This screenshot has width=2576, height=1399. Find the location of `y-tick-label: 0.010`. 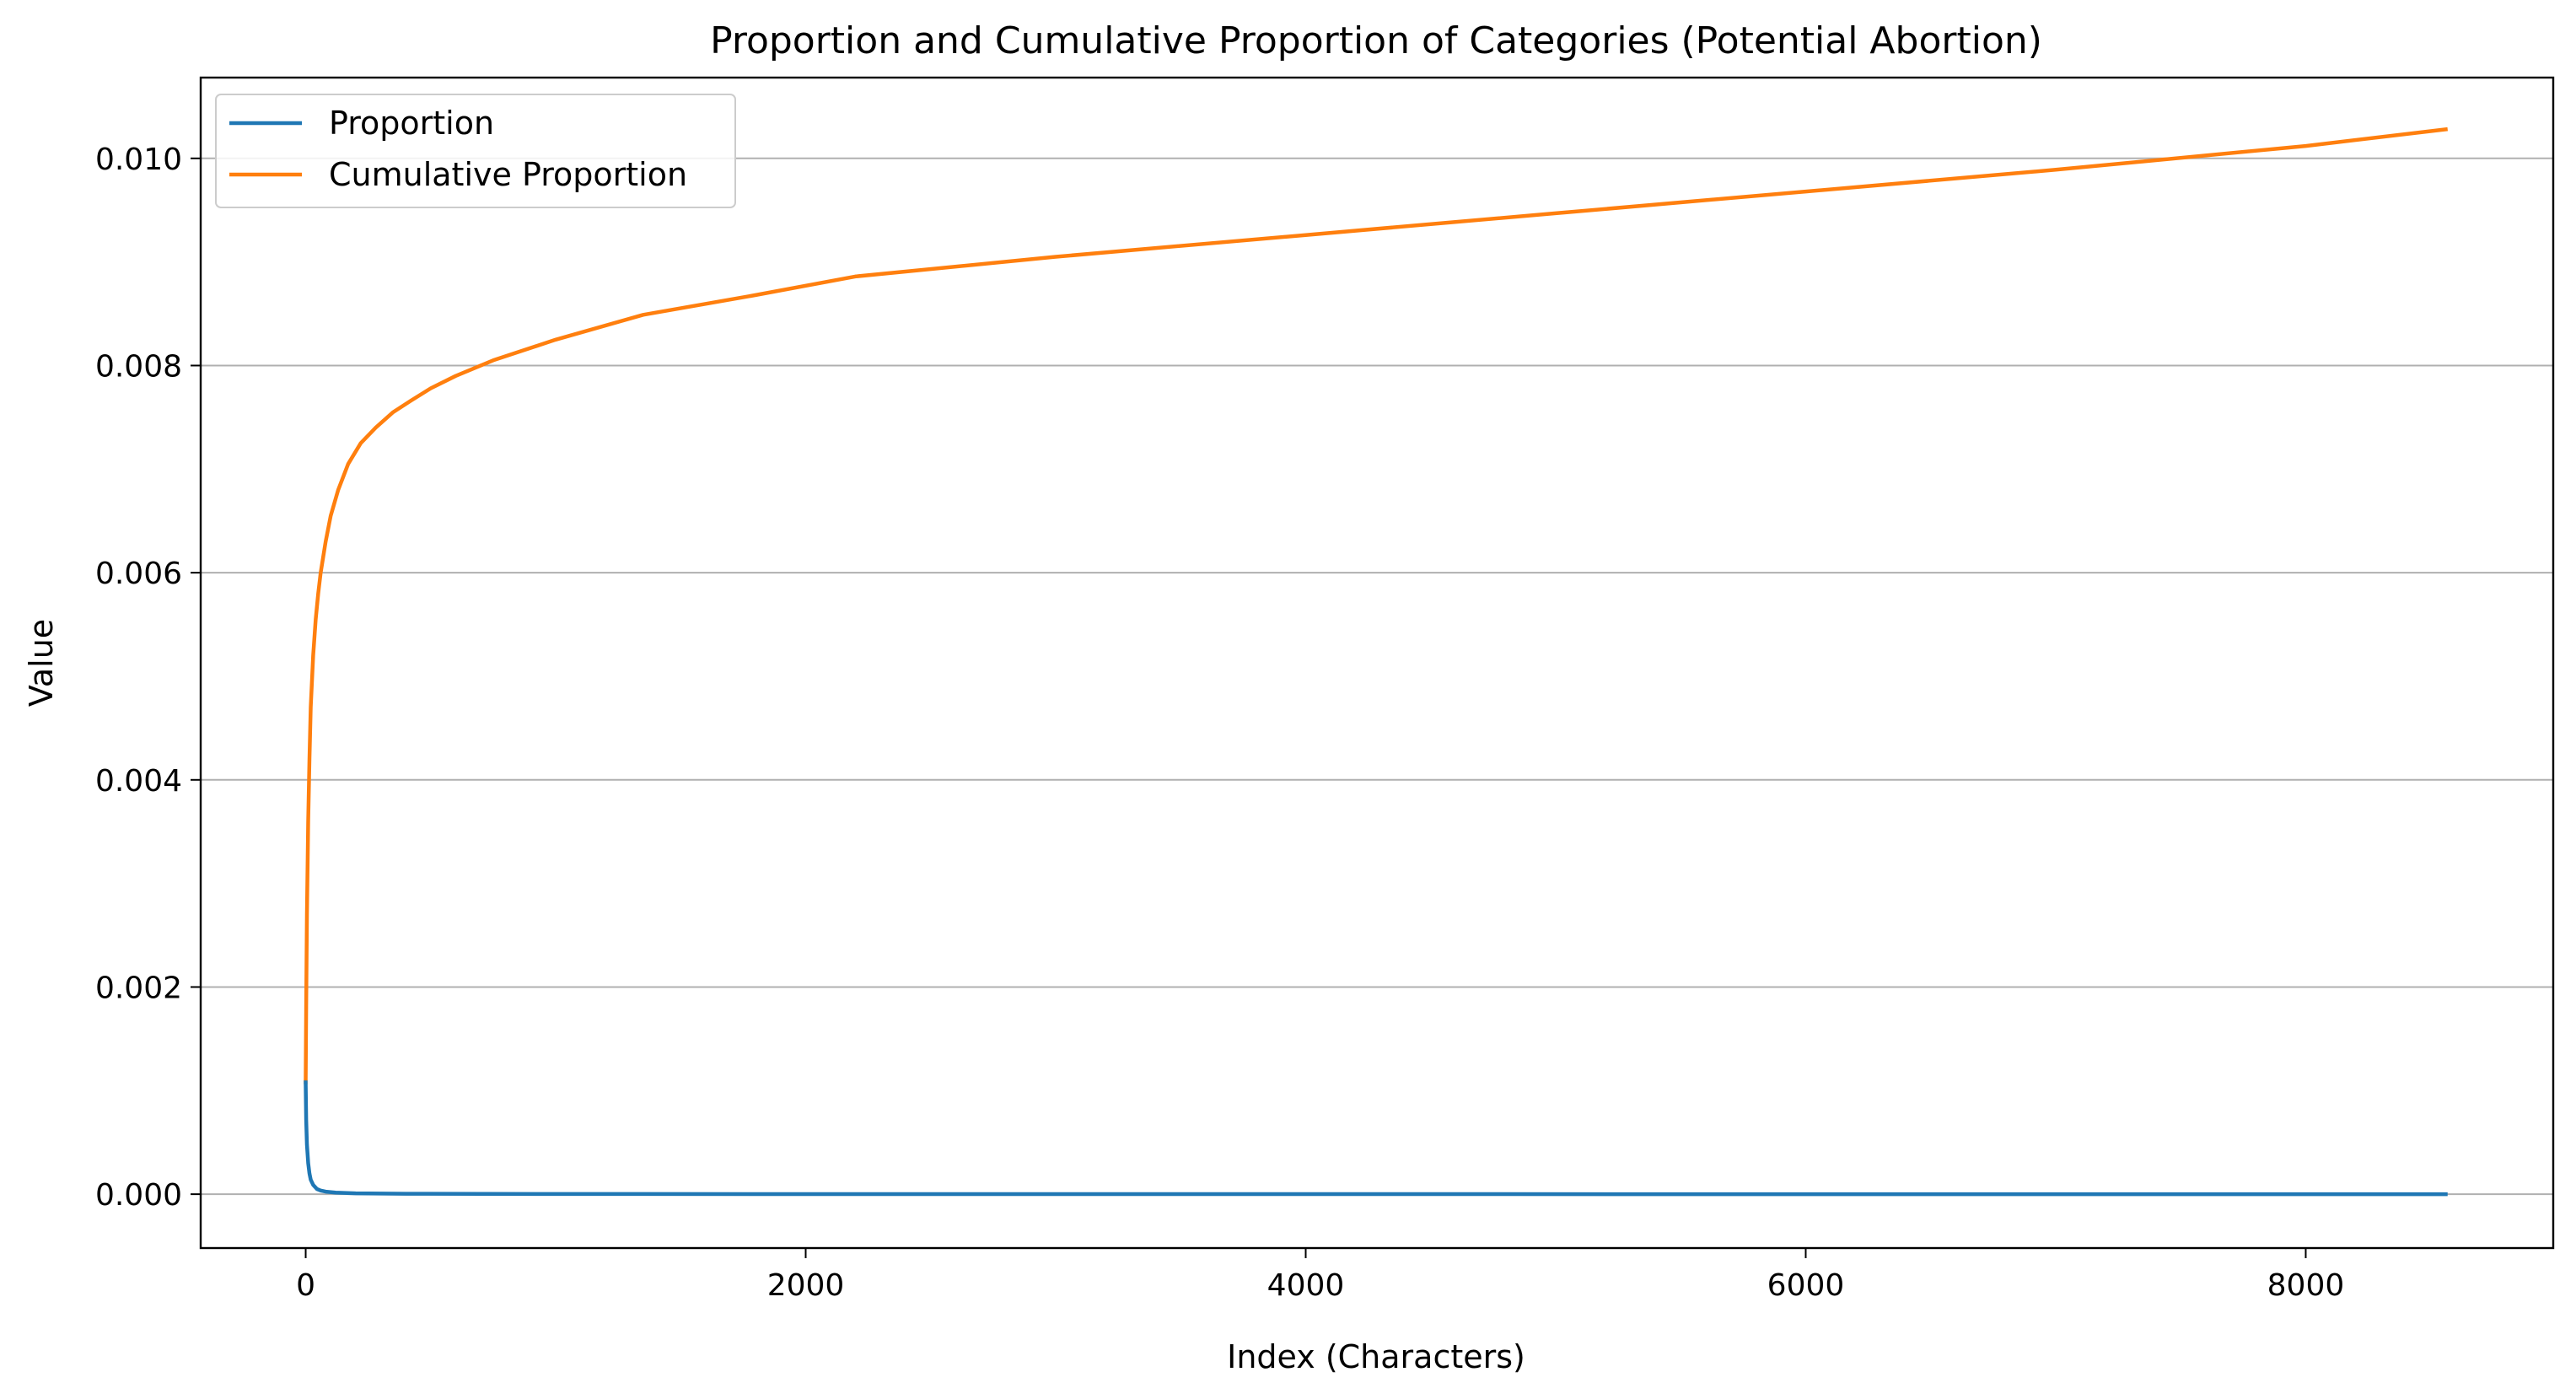

y-tick-label: 0.010 is located at coordinates (138, 160).